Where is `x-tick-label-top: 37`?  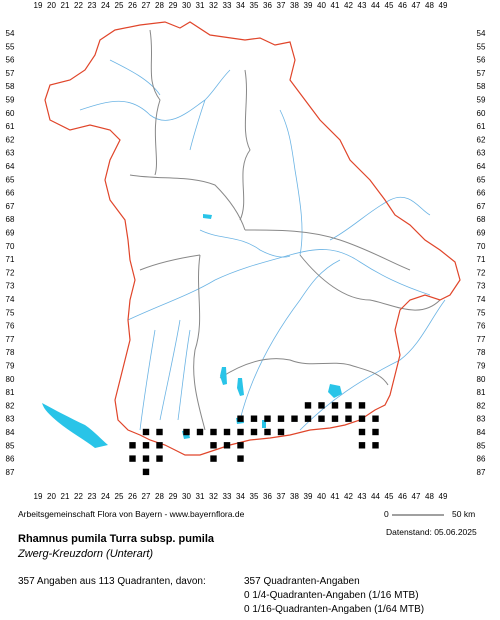 x-tick-label-top: 37 is located at coordinates (281, 5).